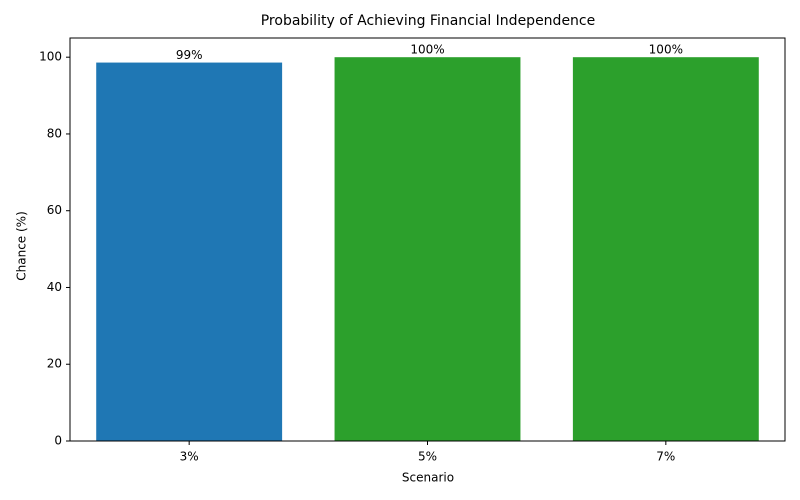 This screenshot has height=500, width=800. What do you see at coordinates (22, 246) in the screenshot?
I see `y-axis-label: Chance (%)` at bounding box center [22, 246].